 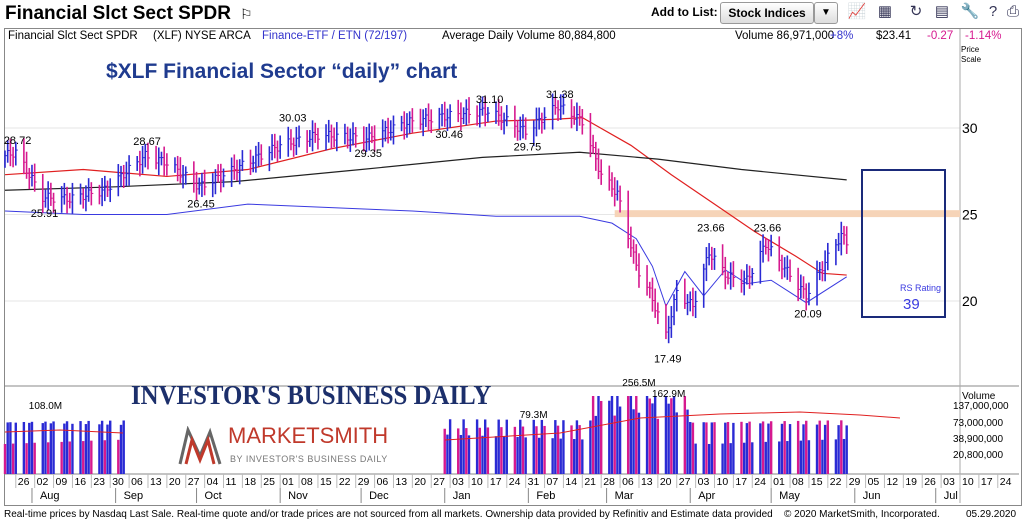 I want to click on refresh-icon: ↻, so click(x=916, y=11).